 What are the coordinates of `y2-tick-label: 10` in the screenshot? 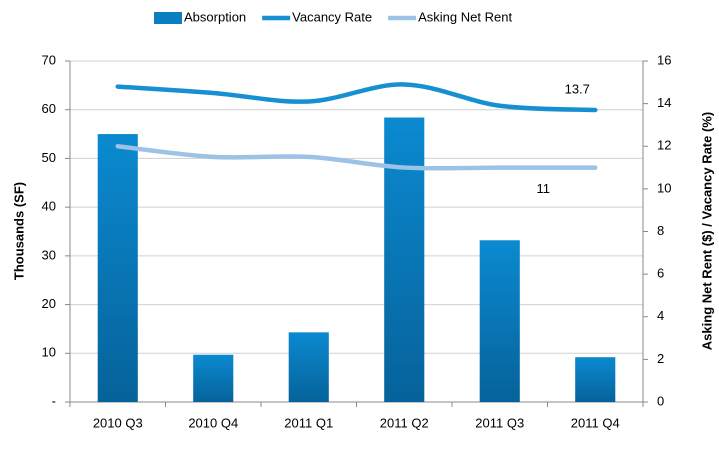 It's located at (664, 187).